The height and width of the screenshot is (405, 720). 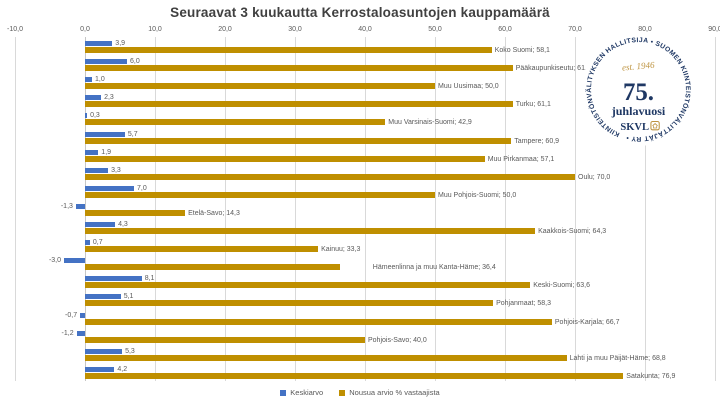 I want to click on category-value-label: Pohjanmaat; 58,3, so click(x=523, y=304).